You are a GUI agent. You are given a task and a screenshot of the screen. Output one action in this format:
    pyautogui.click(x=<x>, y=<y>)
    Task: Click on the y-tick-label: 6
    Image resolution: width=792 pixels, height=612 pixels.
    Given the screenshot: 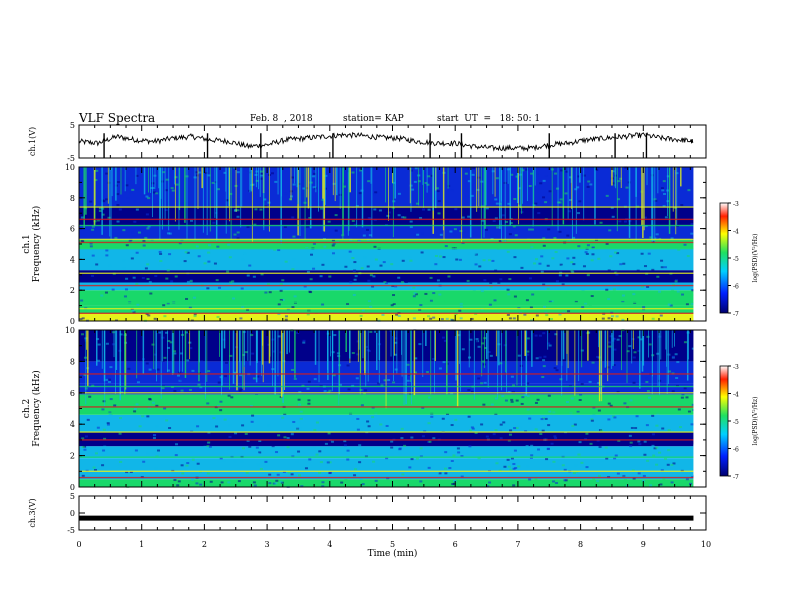 What is the action you would take?
    pyautogui.click(x=72, y=229)
    